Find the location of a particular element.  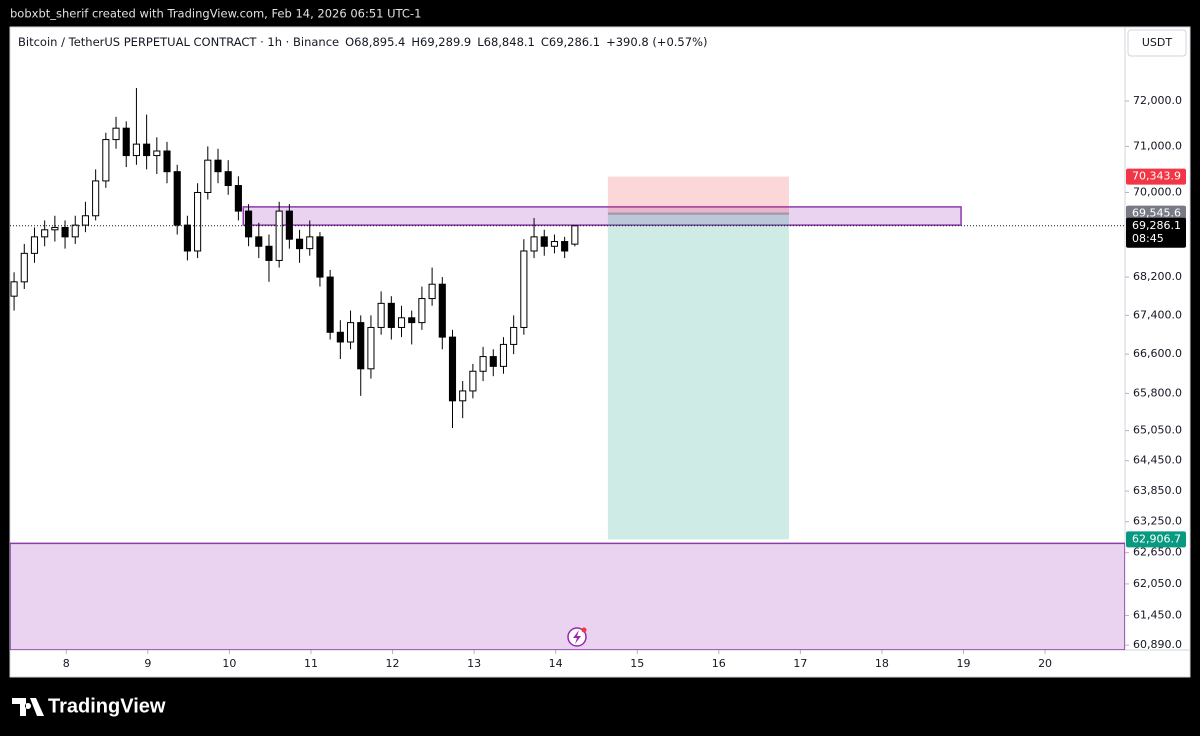

x-tick-label: 13 is located at coordinates (474, 663).